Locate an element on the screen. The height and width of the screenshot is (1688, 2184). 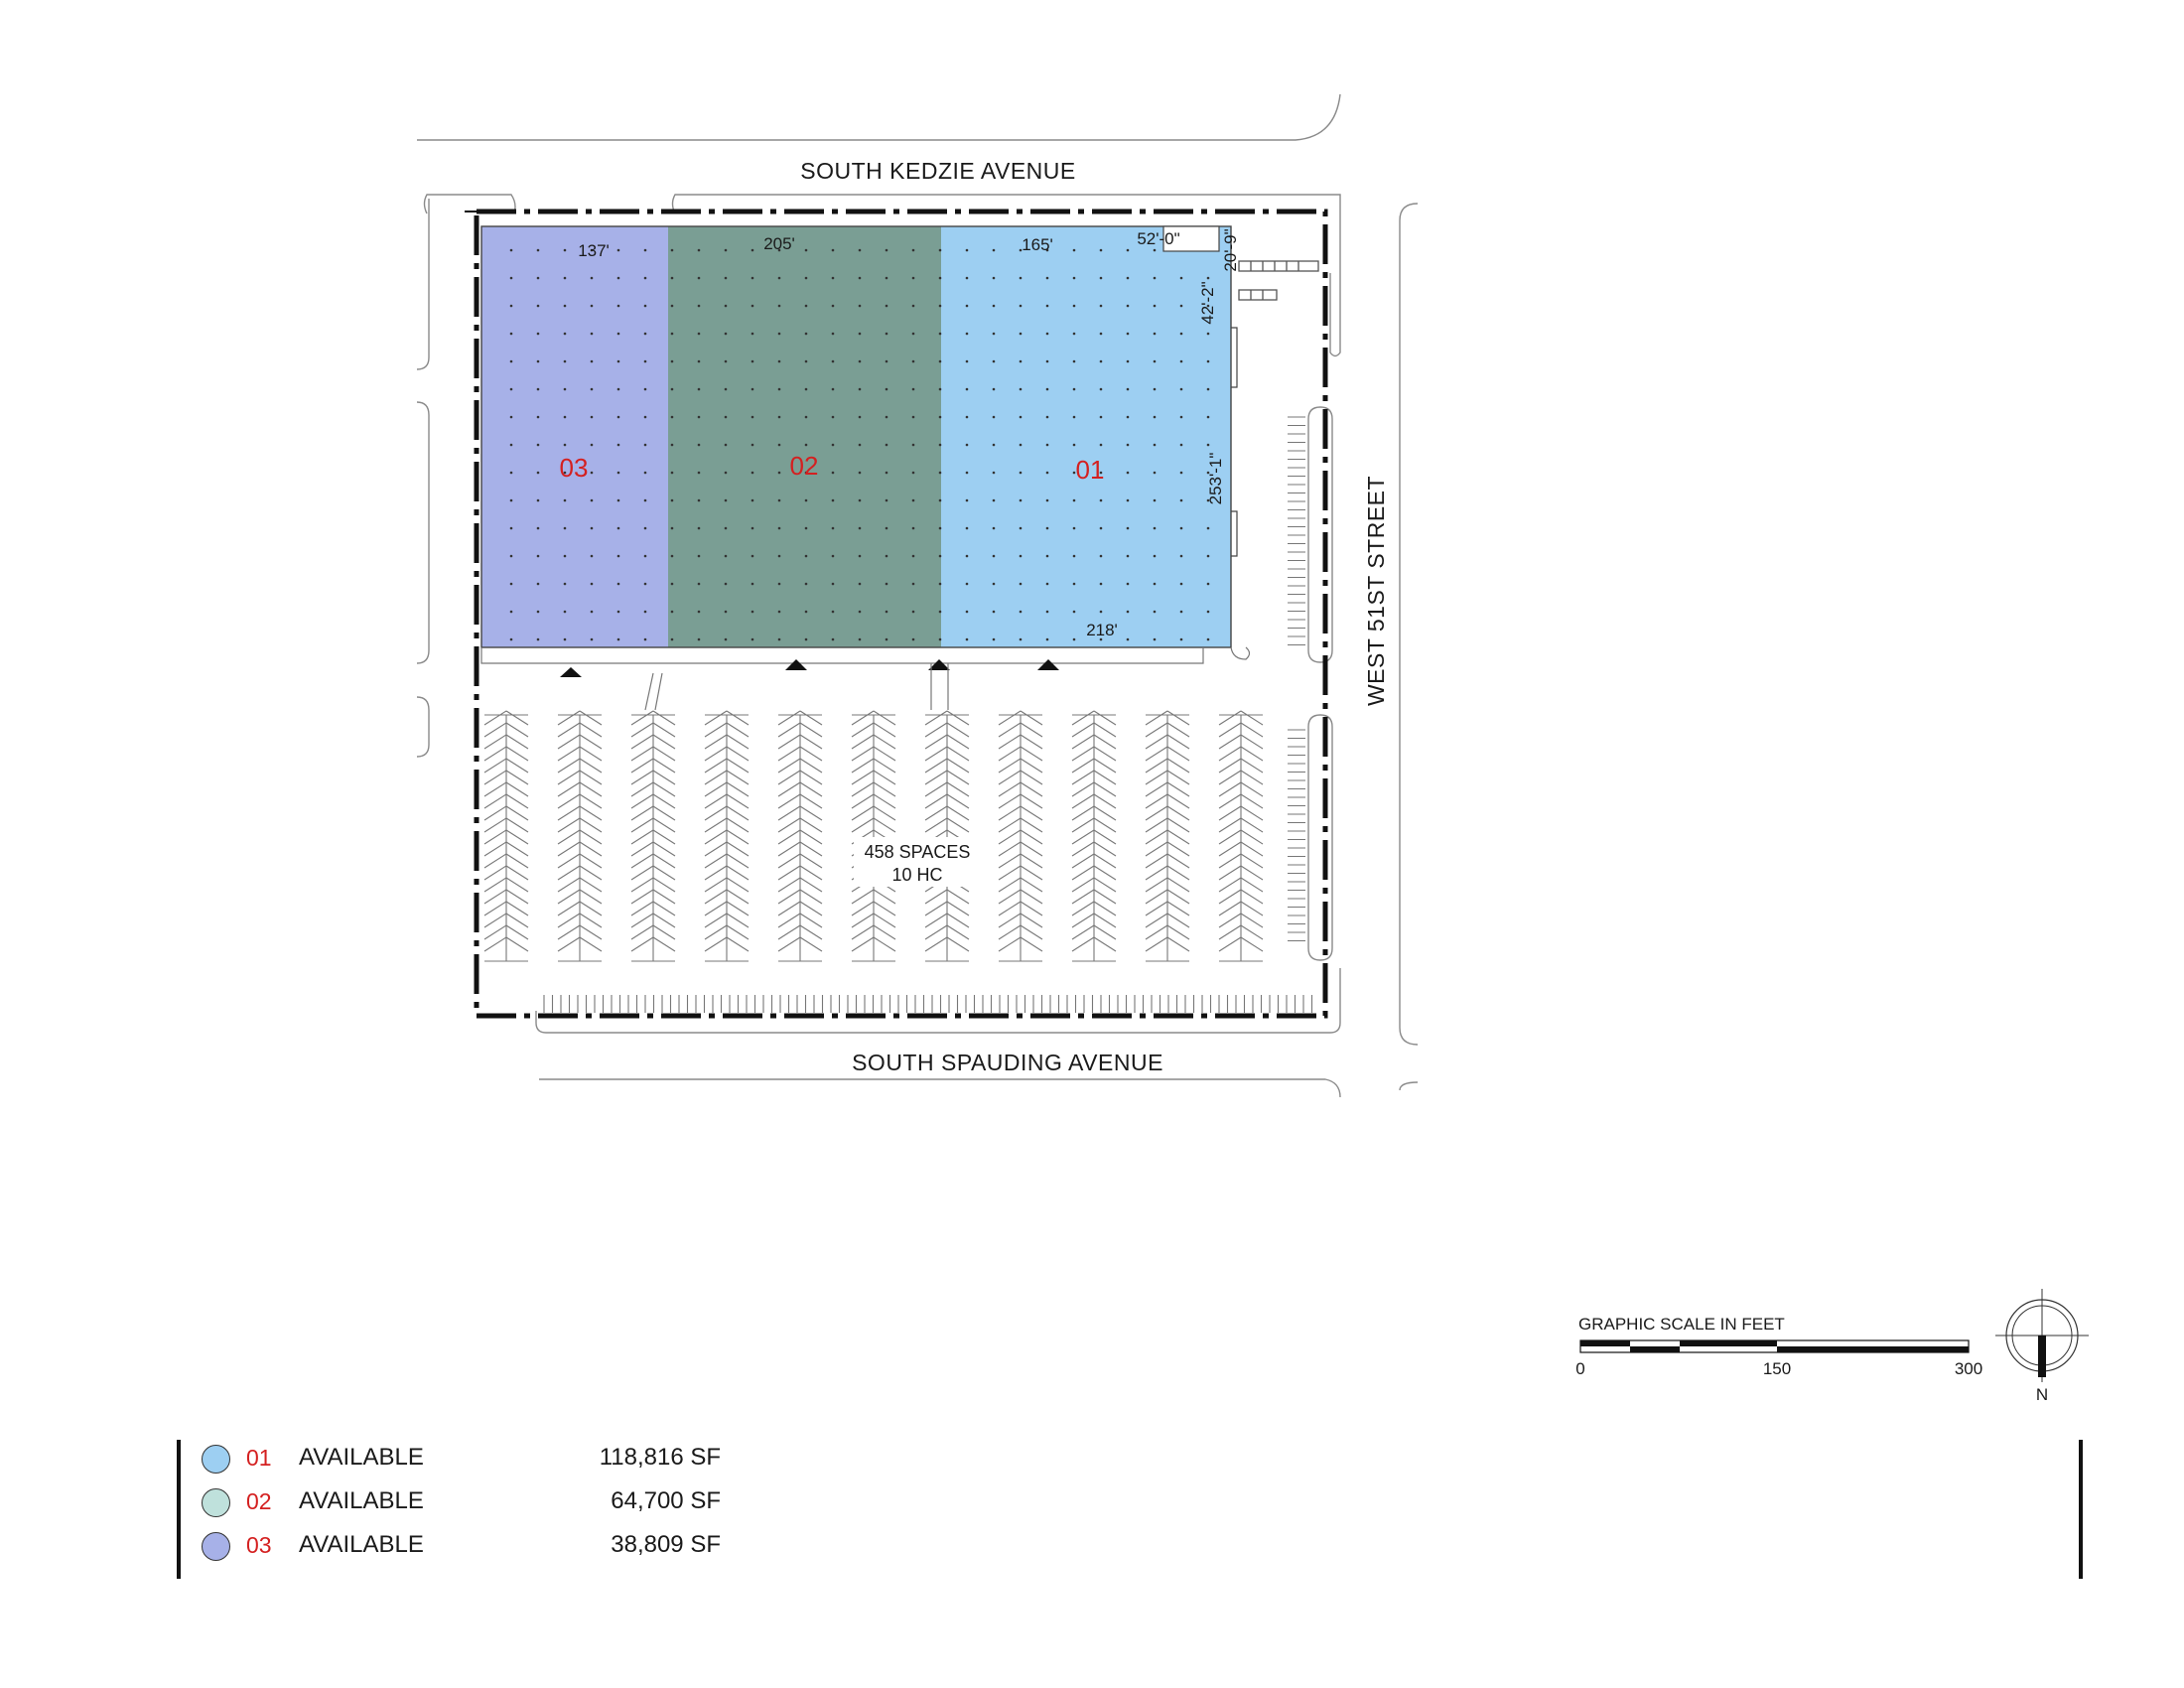
suite-03-area is located at coordinates (574, 436).